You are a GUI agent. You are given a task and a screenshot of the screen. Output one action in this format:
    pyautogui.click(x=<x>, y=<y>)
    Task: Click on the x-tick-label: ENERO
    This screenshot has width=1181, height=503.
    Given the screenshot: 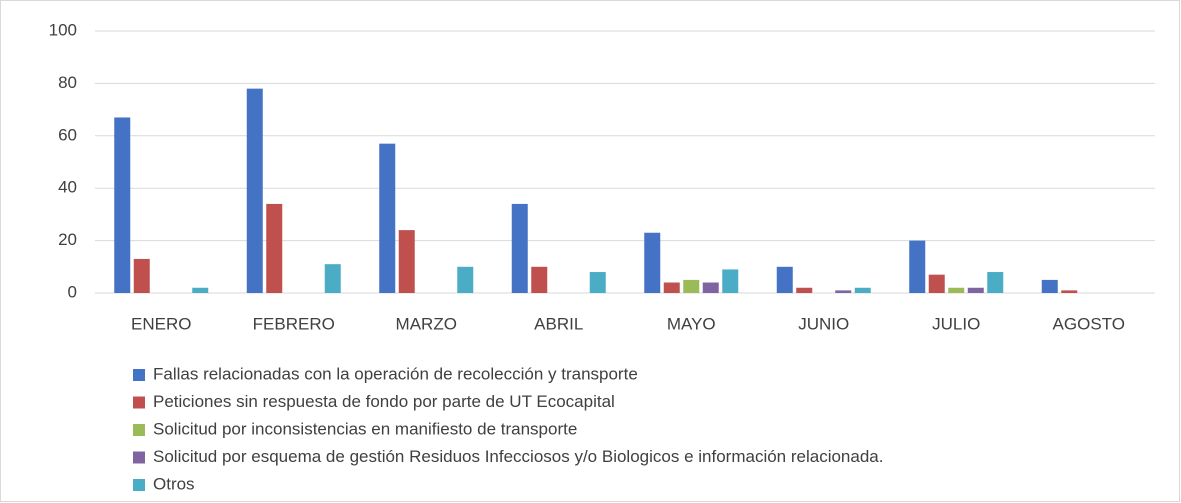 What is the action you would take?
    pyautogui.click(x=161, y=323)
    